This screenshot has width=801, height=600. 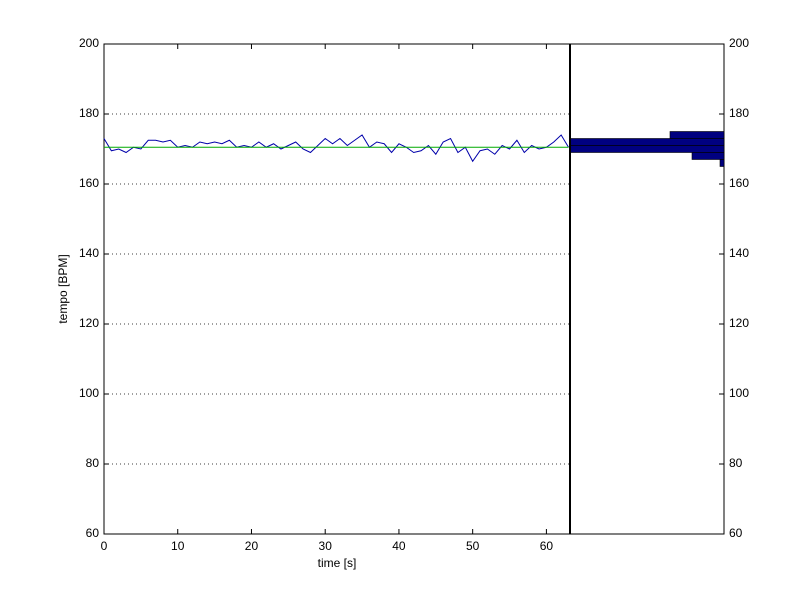 What do you see at coordinates (473, 546) in the screenshot?
I see `x-tick-label: 50` at bounding box center [473, 546].